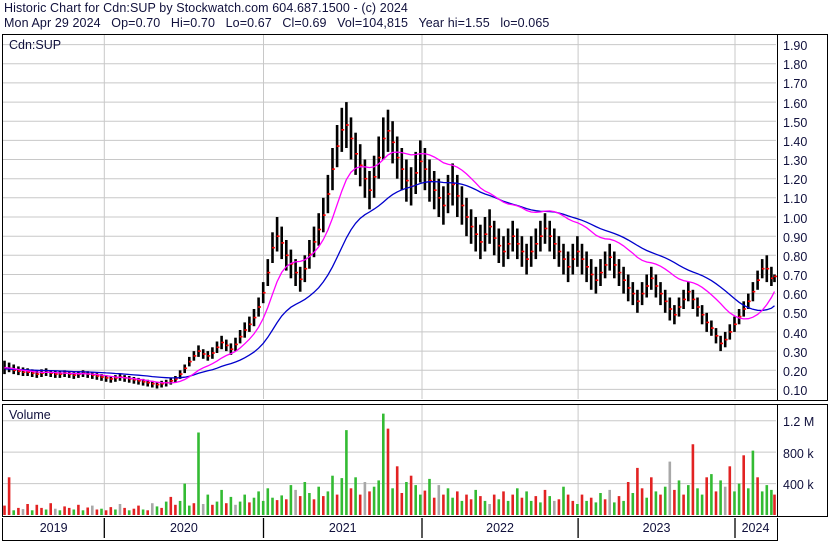  Describe the element at coordinates (798, 485) in the screenshot. I see `volume-tick-label: 400 k` at that location.